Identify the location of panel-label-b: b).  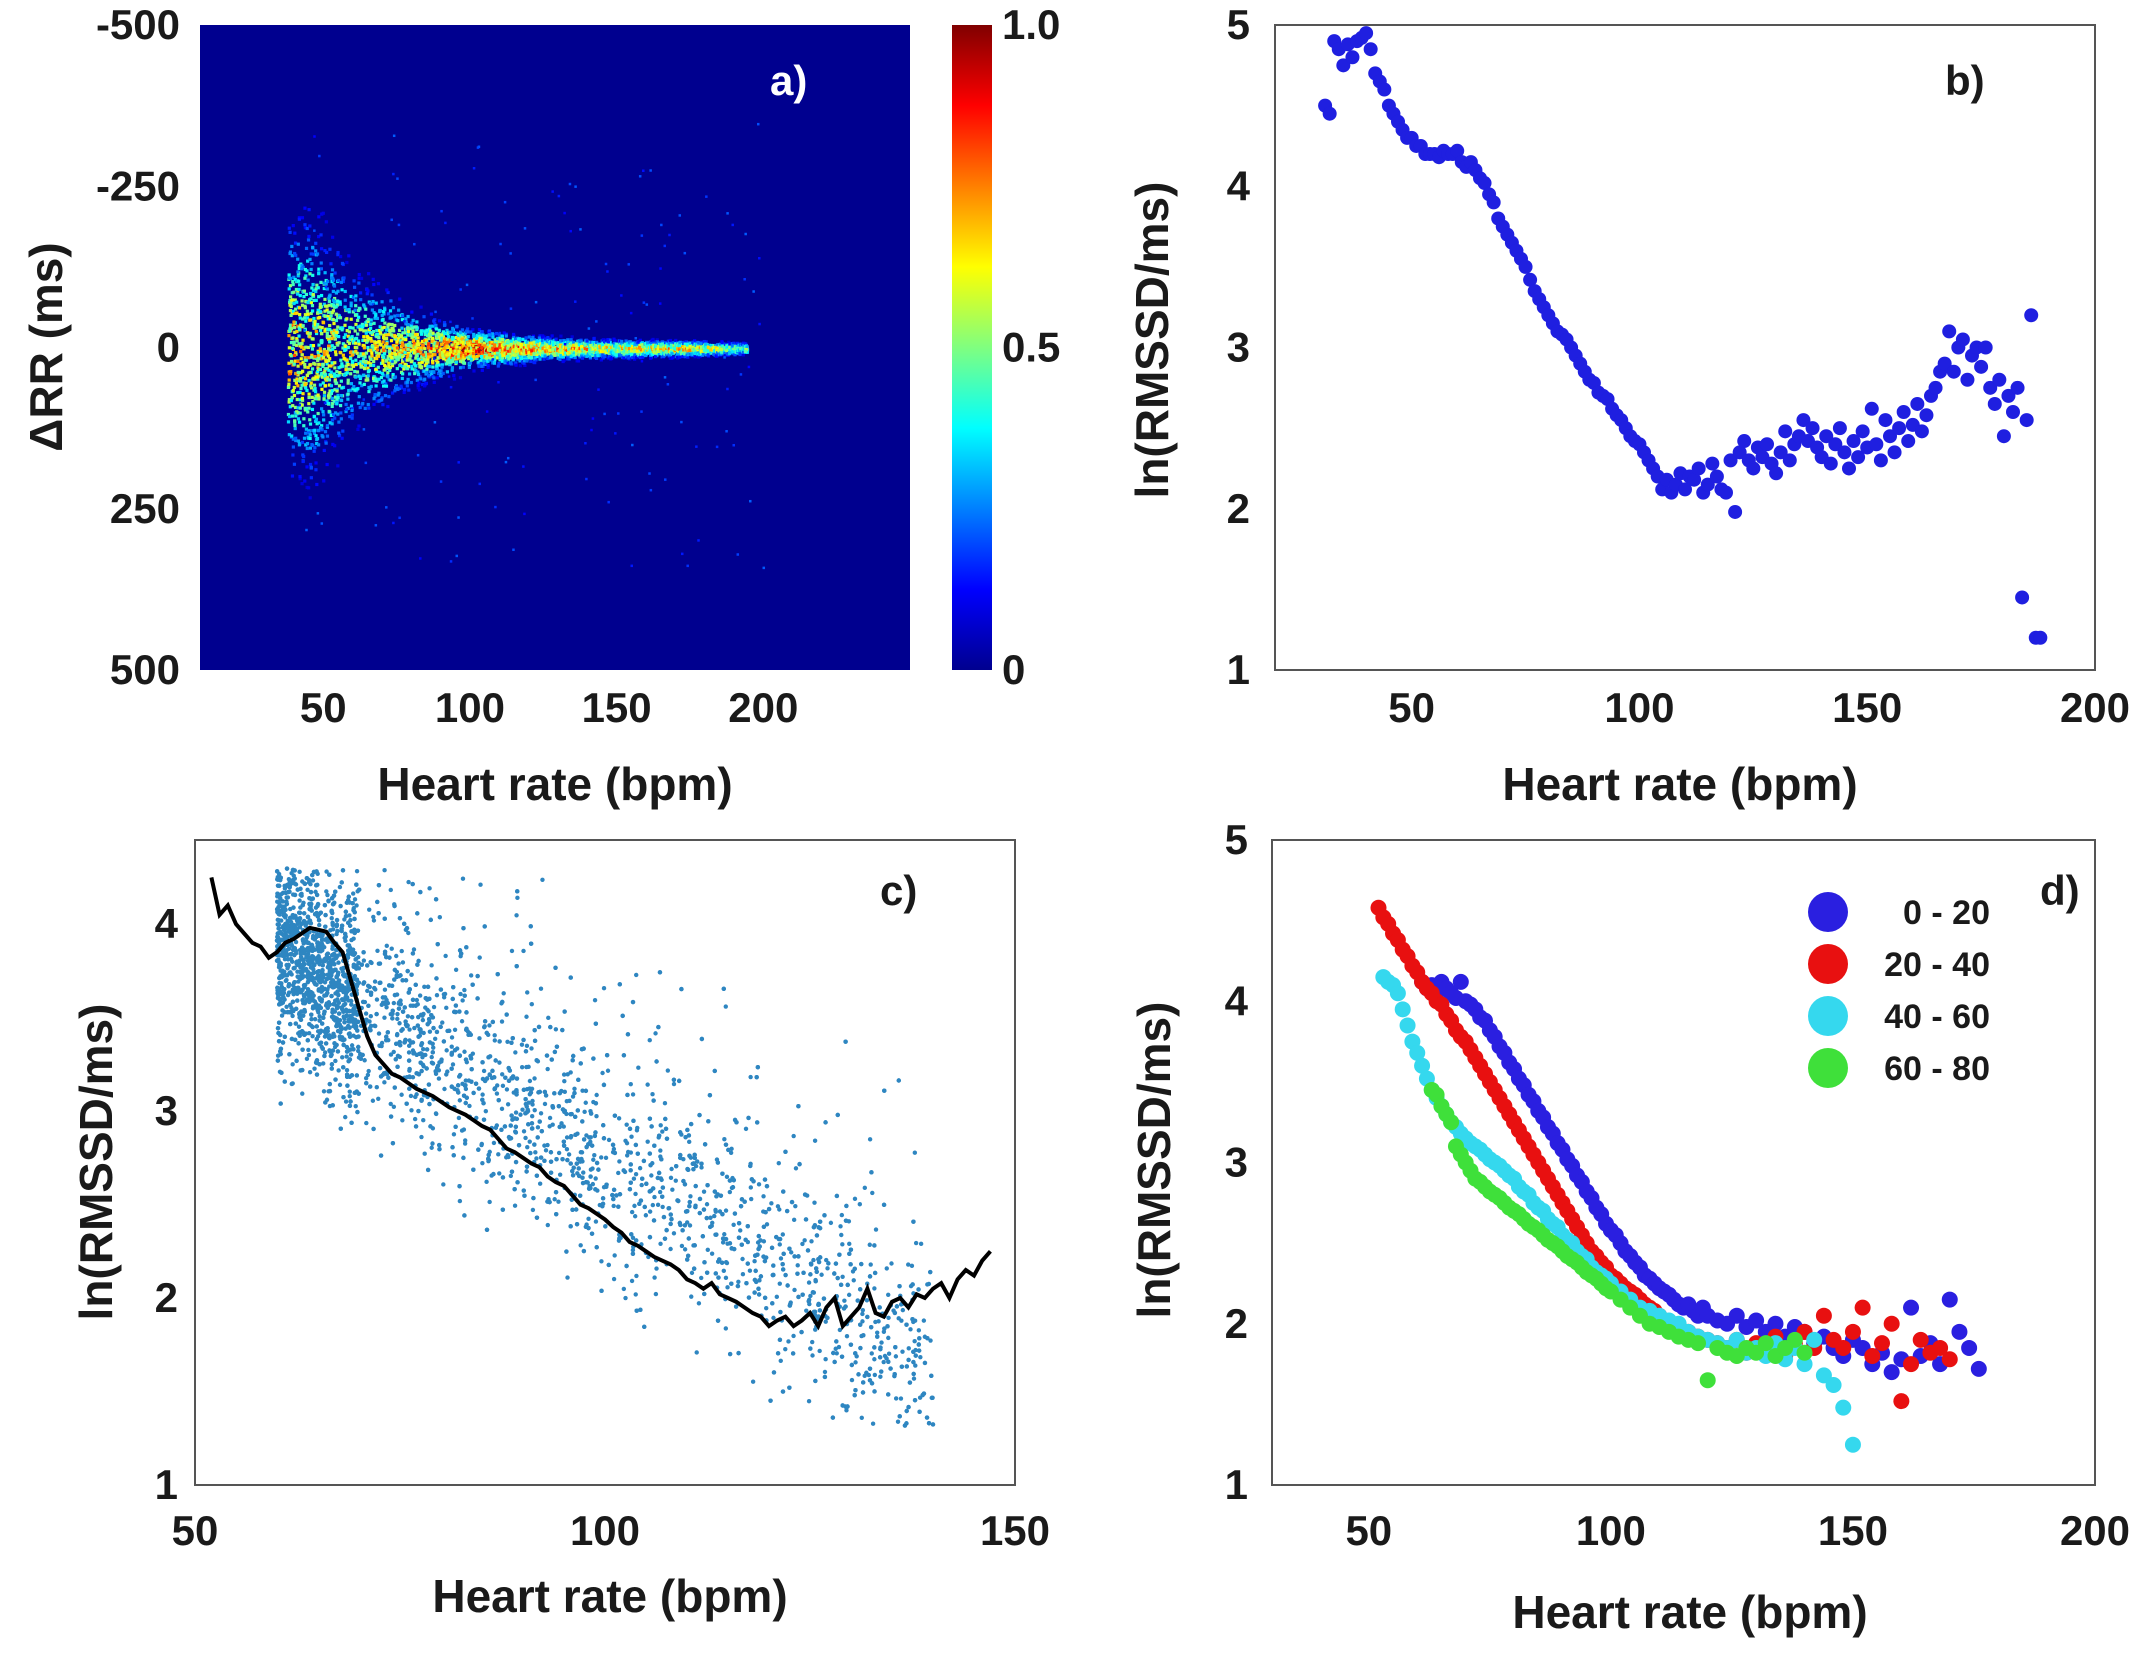
(1965, 80).